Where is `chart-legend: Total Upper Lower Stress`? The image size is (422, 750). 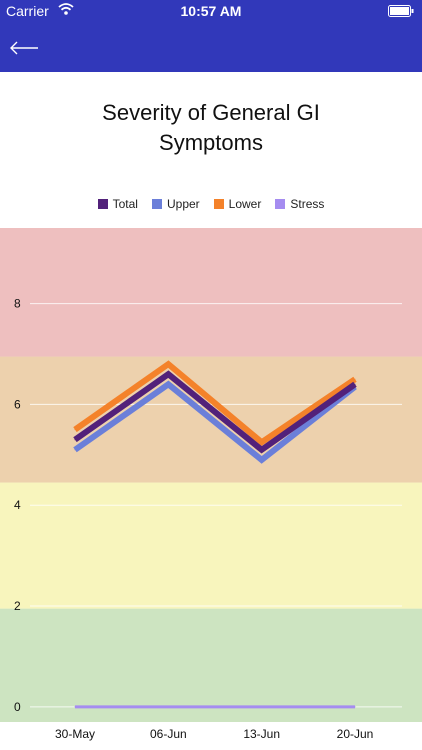
chart-legend: Total Upper Lower Stress is located at coordinates (211, 204).